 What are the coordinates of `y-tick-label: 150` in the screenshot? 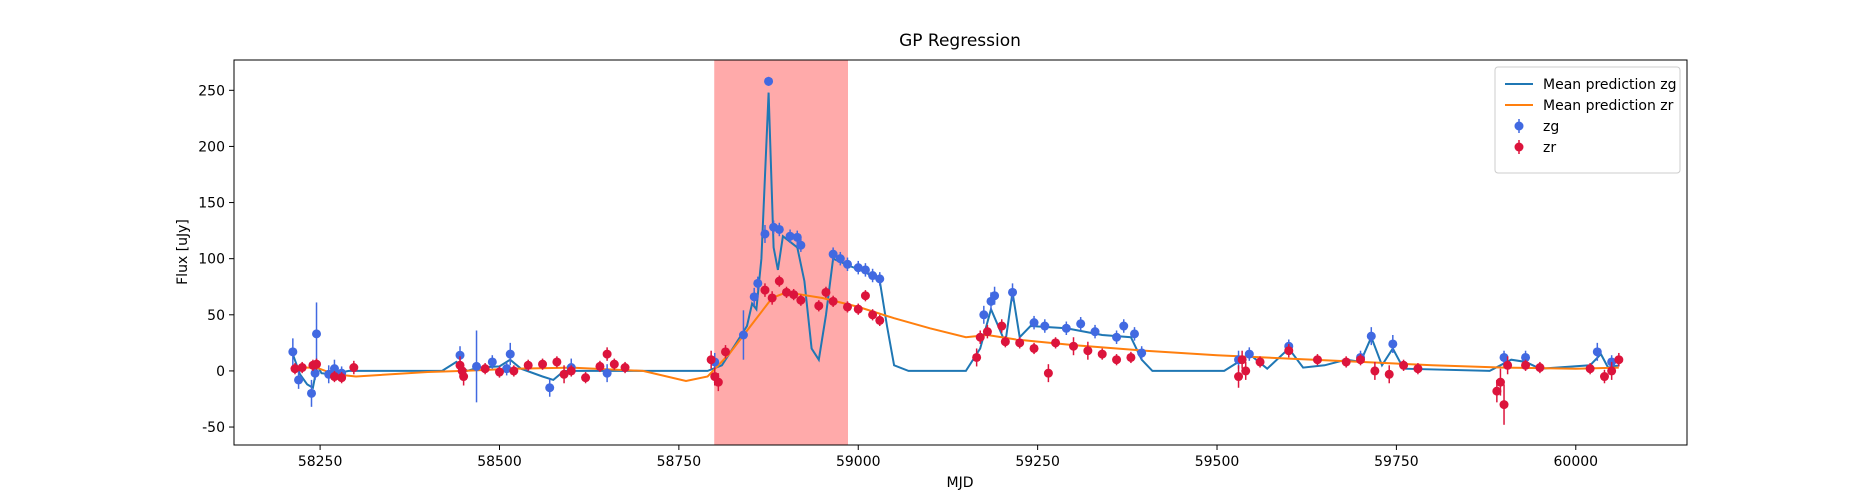 It's located at (211, 204).